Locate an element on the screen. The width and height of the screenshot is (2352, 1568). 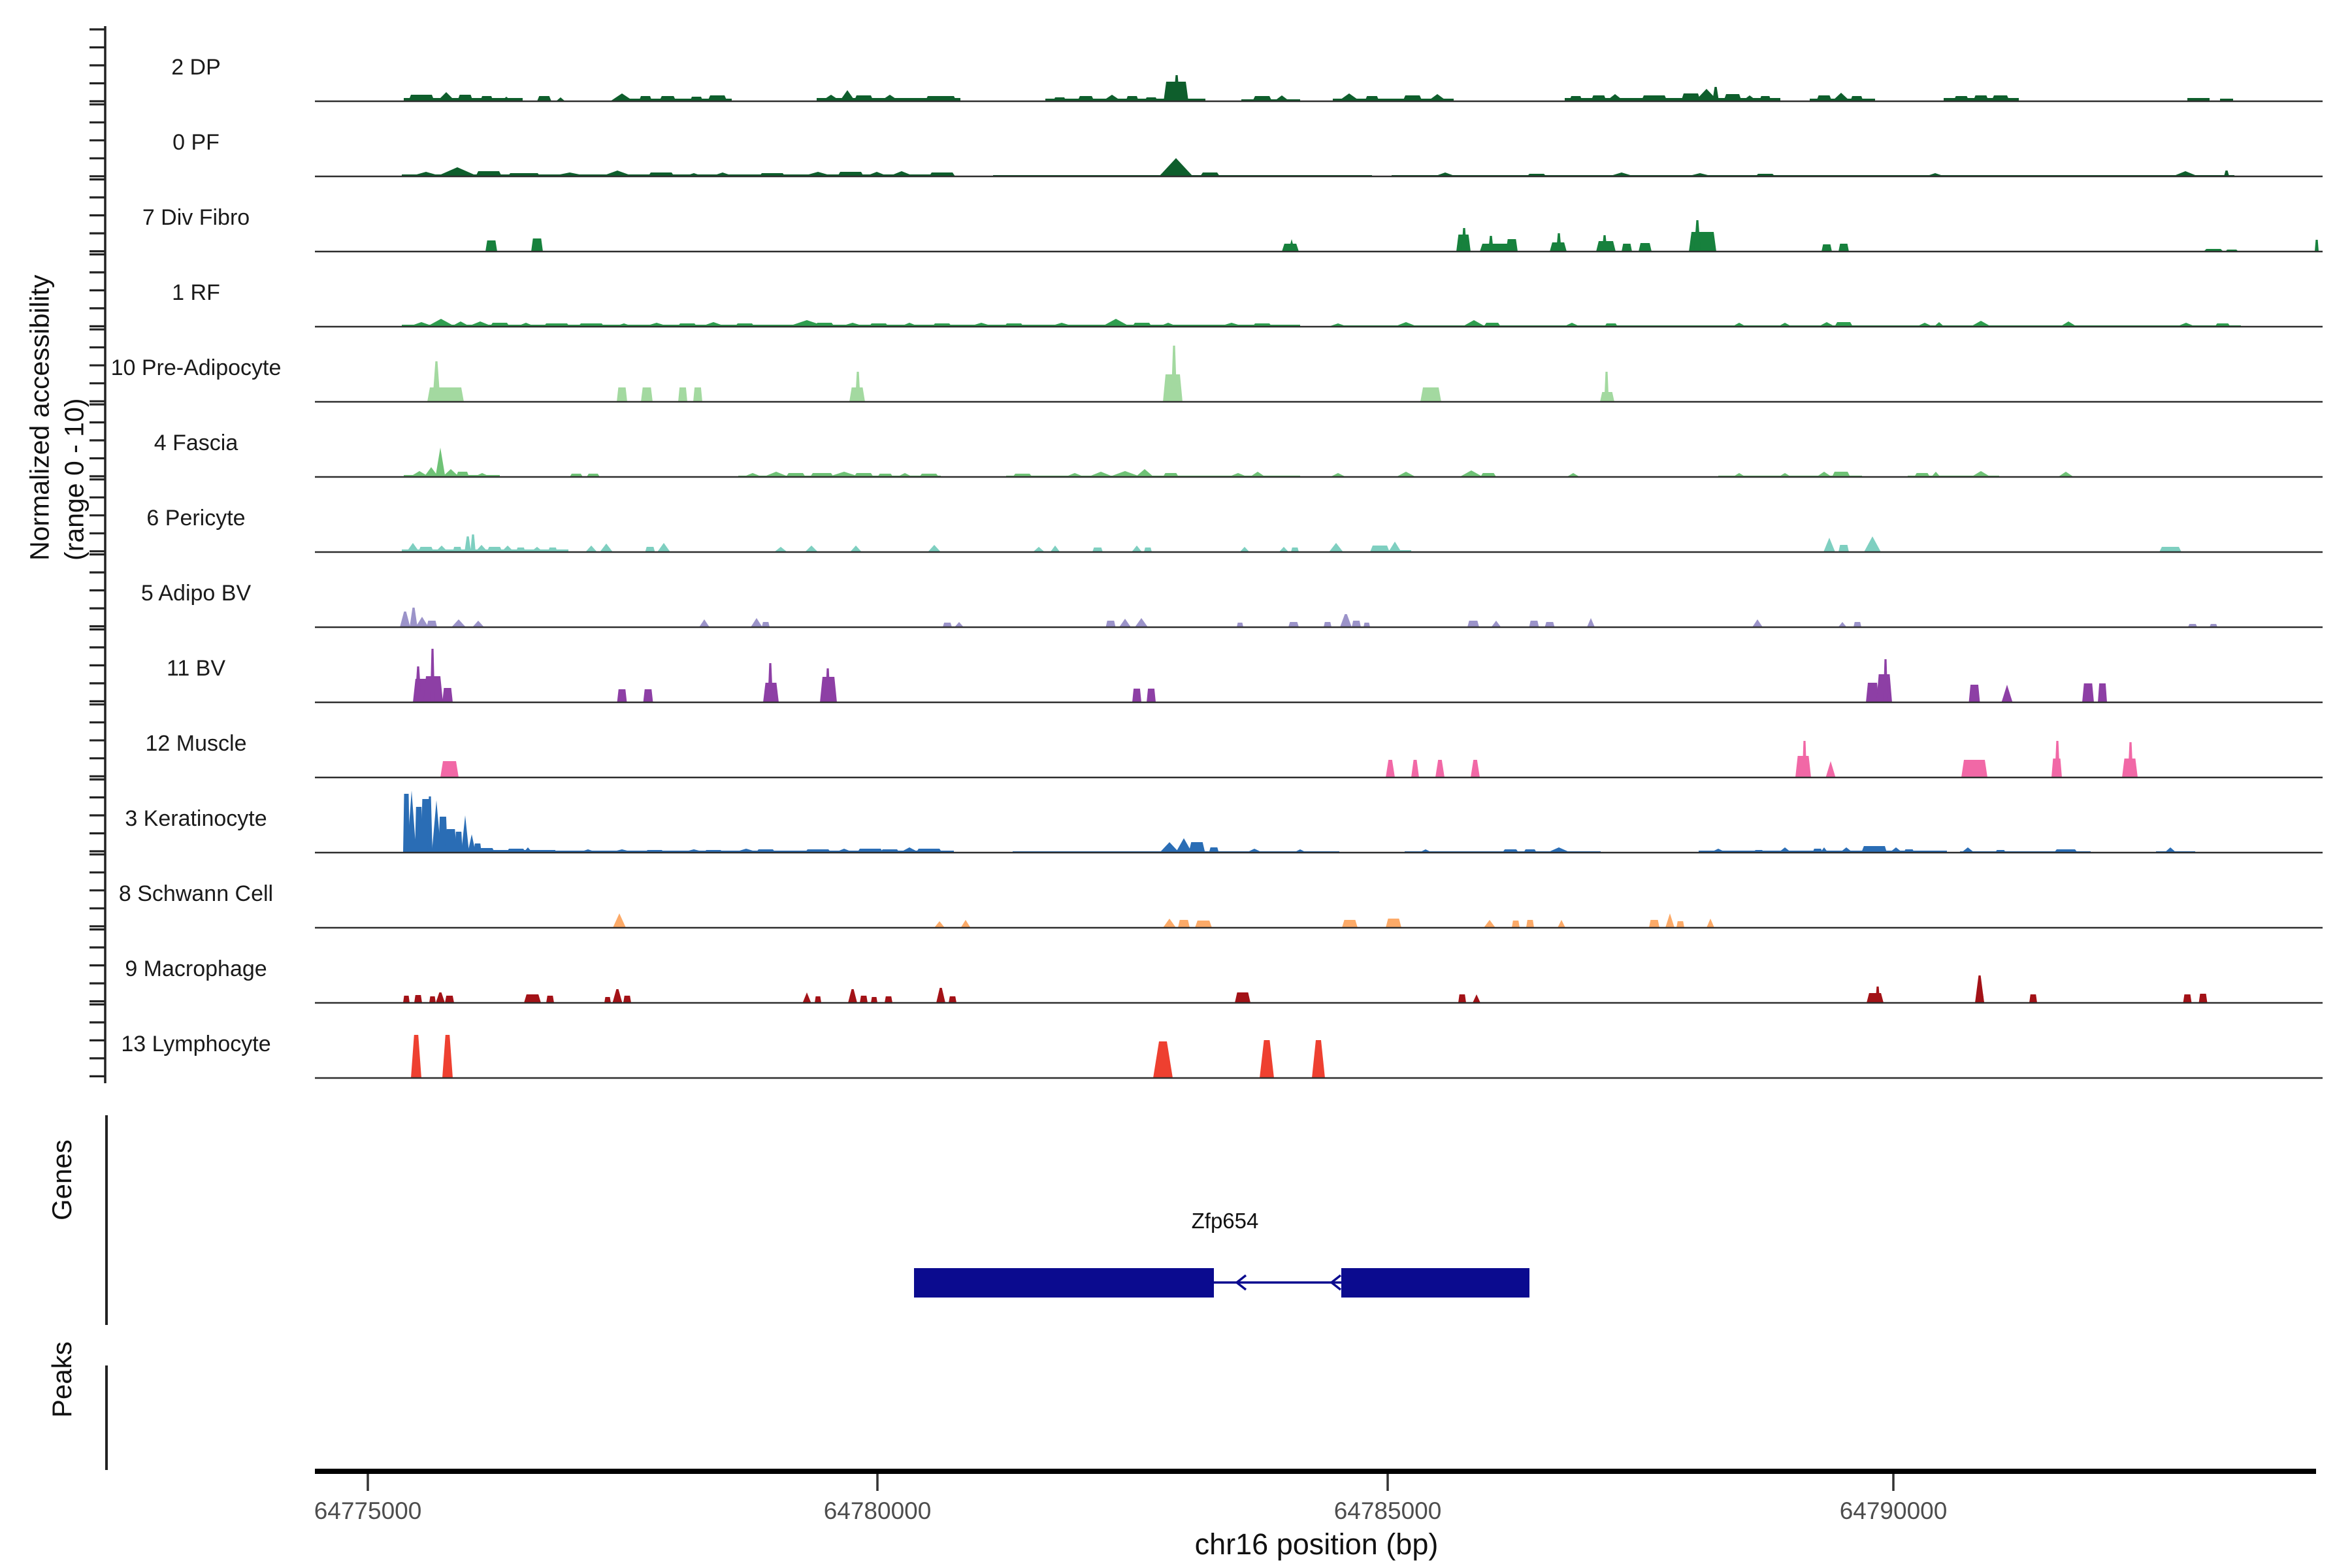
track-9-macrophage is located at coordinates (1319, 989).